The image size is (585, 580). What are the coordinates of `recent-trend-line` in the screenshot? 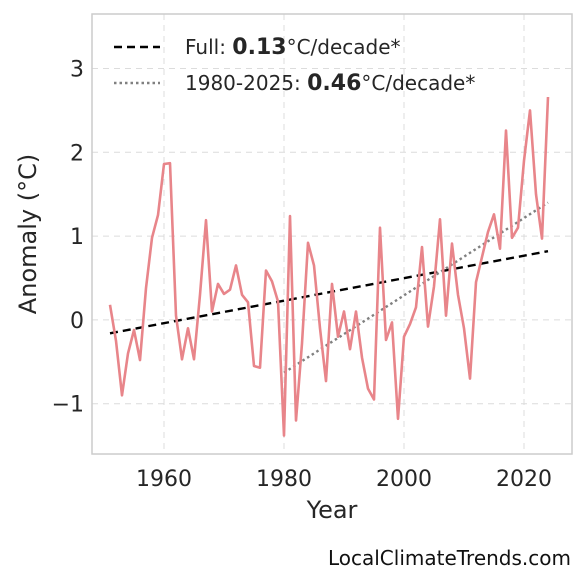 It's located at (416, 287).